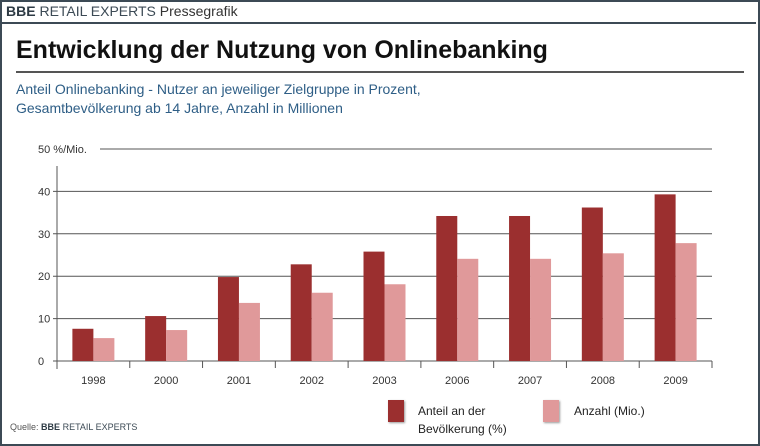 Image resolution: width=760 pixels, height=446 pixels. I want to click on x-tick-label: 2001, so click(239, 381).